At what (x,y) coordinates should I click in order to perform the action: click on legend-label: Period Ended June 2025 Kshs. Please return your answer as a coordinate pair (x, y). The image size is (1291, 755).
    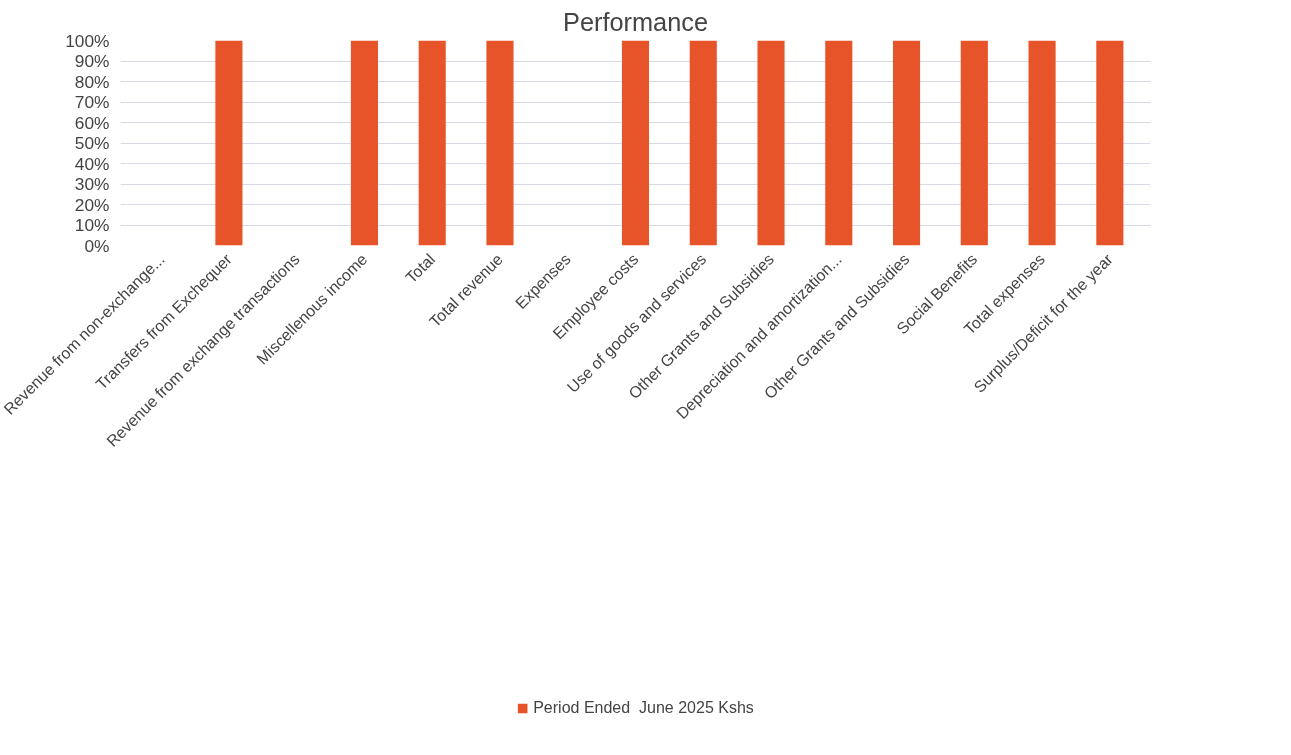
    Looking at the image, I should click on (643, 708).